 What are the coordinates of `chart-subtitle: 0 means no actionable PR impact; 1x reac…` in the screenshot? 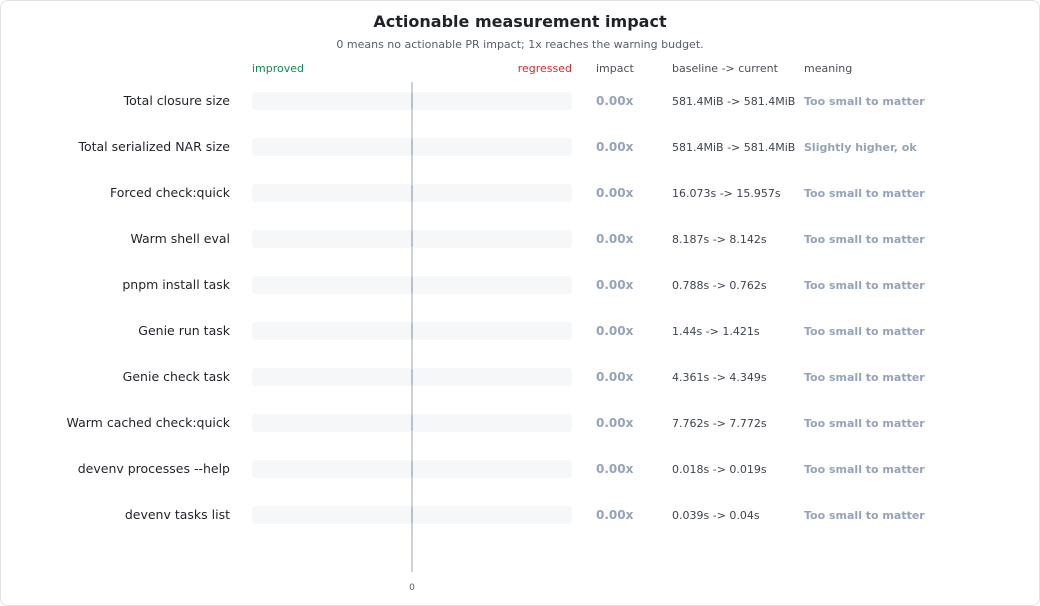 It's located at (520, 44).